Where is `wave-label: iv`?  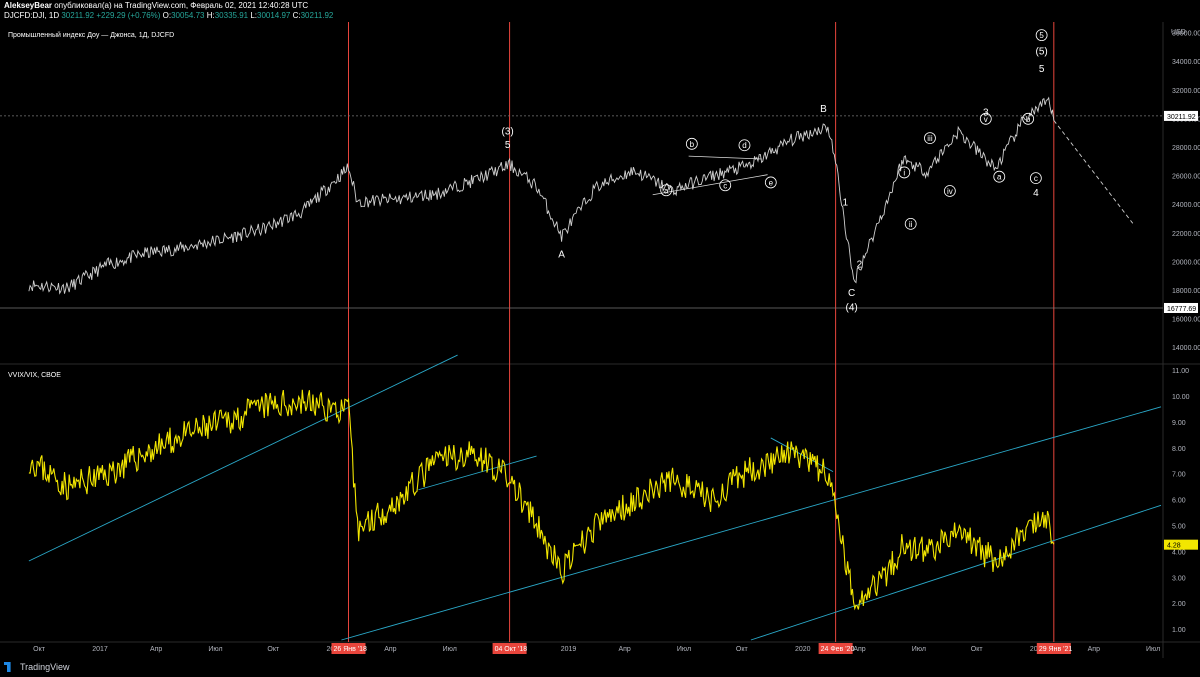 wave-label: iv is located at coordinates (950, 191).